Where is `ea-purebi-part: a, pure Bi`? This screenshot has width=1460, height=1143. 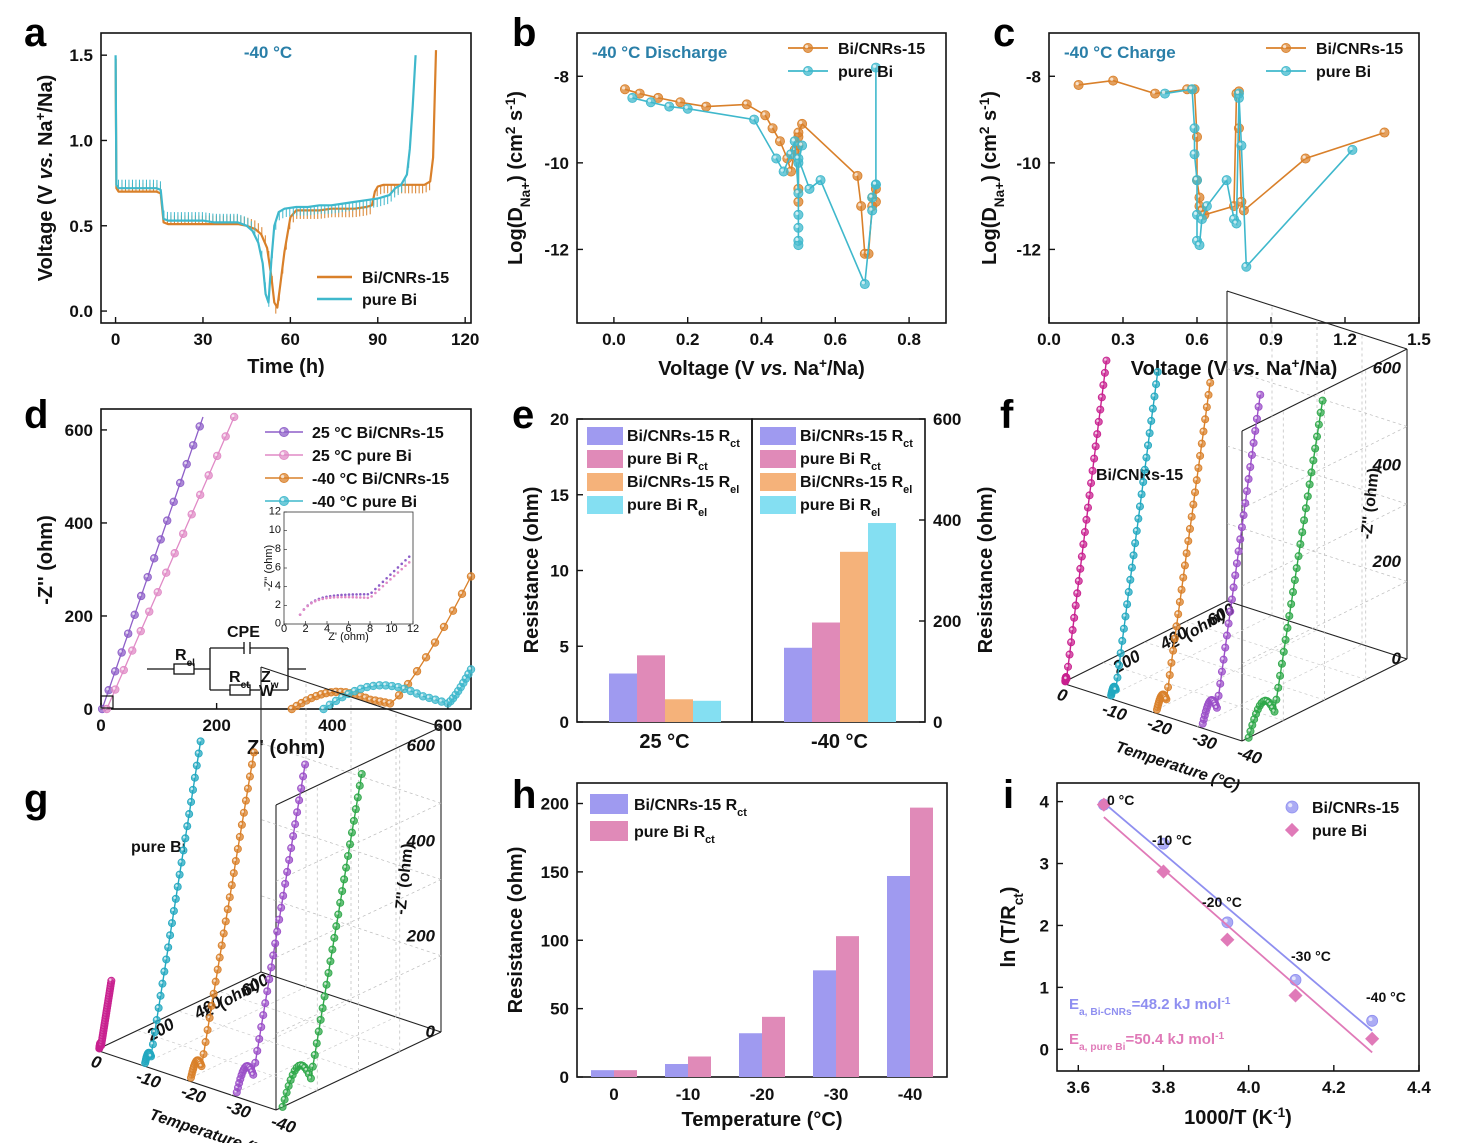
ea-purebi-part: a, pure Bi is located at coordinates (1102, 1047).